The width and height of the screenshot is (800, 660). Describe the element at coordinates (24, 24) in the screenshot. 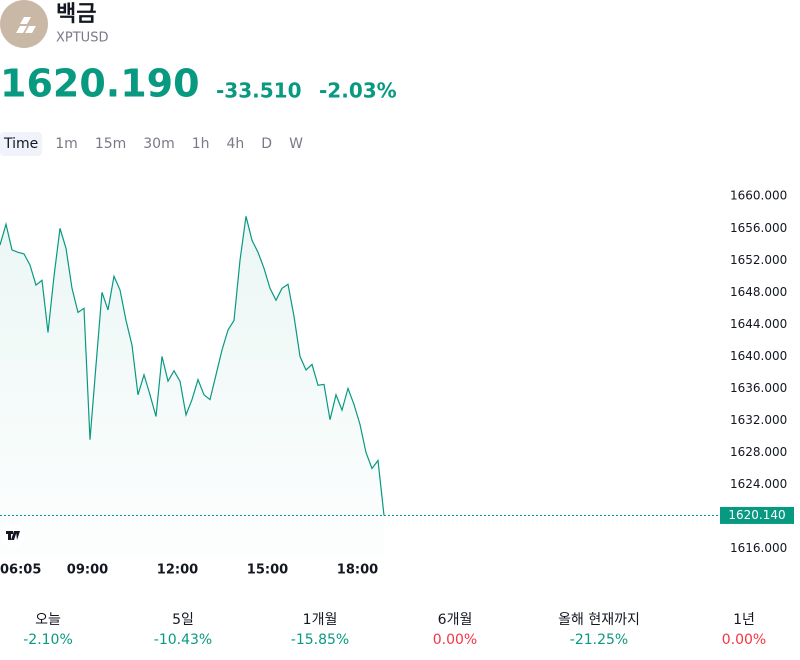

I see `symbol-logo` at that location.